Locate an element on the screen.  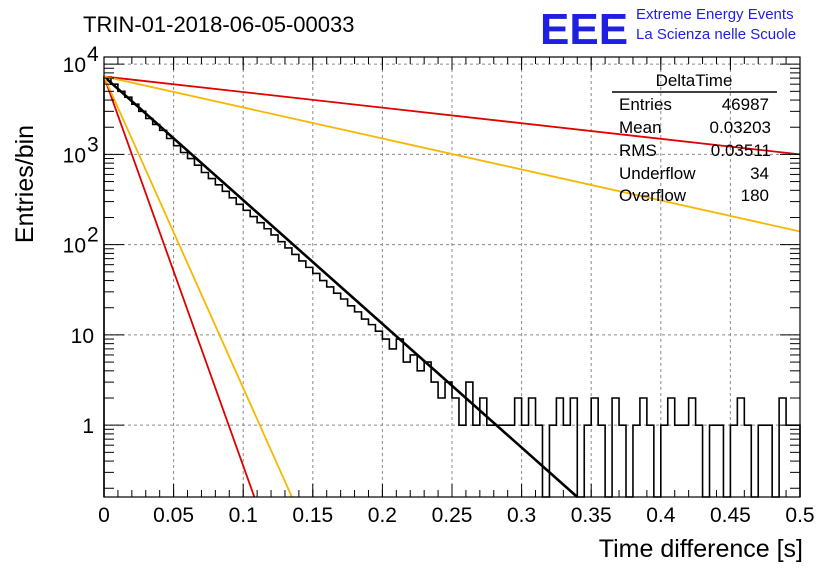
x-tick-label: 0.45 is located at coordinates (730, 515).